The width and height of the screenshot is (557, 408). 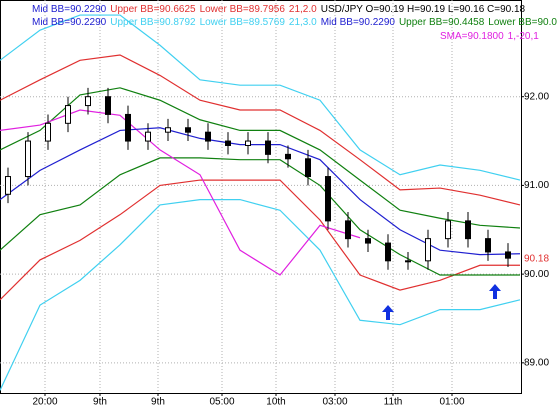 What do you see at coordinates (524, 36) in the screenshot?
I see `header-item: 1,-20,1` at bounding box center [524, 36].